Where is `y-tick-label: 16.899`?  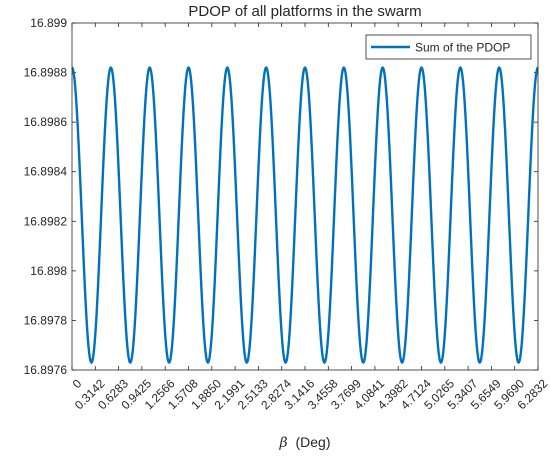 y-tick-label: 16.899 is located at coordinates (48, 23).